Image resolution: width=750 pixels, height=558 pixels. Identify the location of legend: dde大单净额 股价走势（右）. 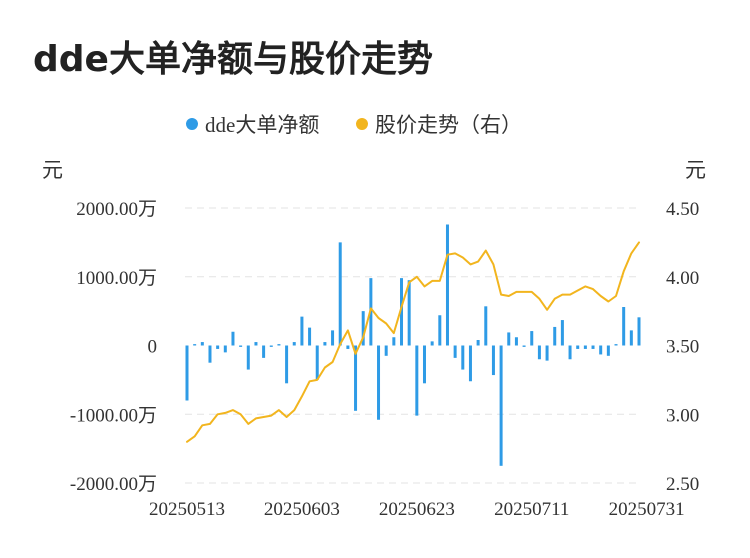
(354, 125).